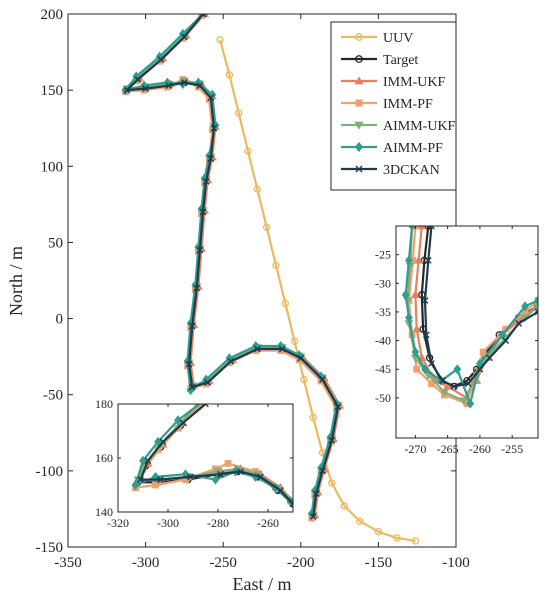 The height and width of the screenshot is (607, 550). I want to click on legend-label: AIMM-UKF, so click(419, 126).